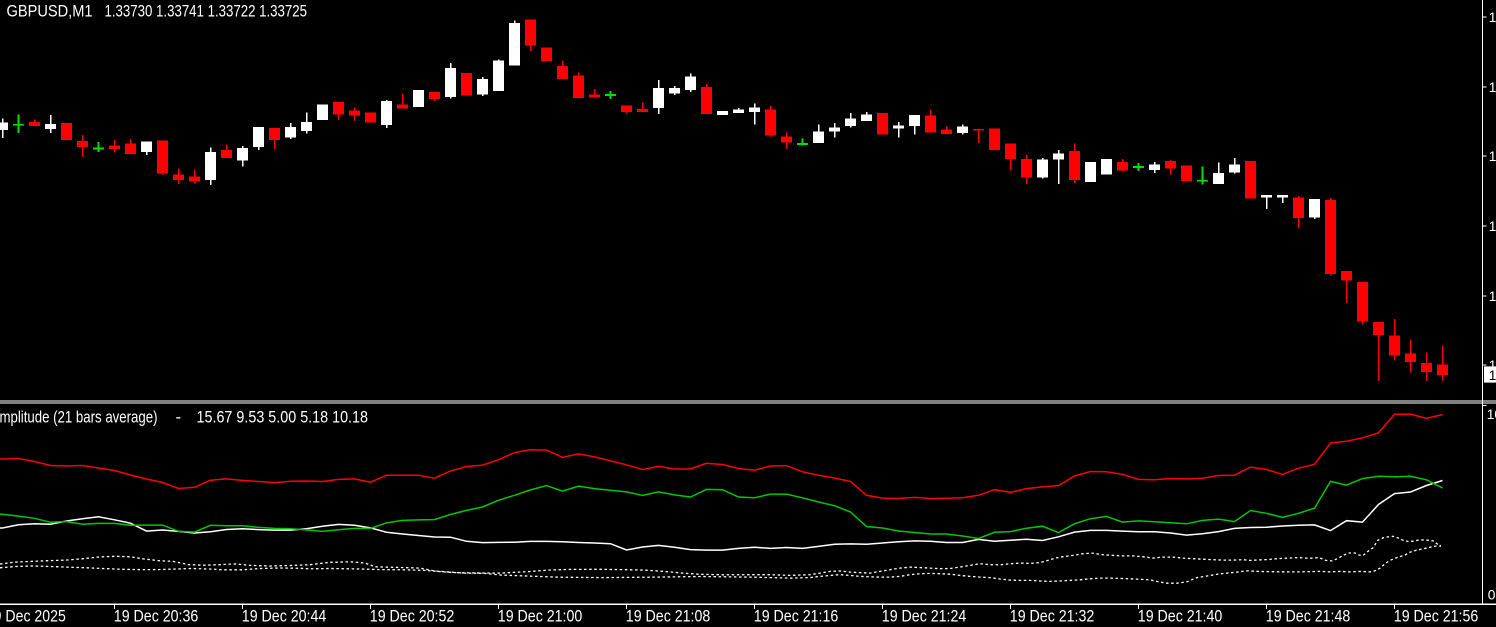 This screenshot has width=1496, height=627. What do you see at coordinates (50, 12) in the screenshot?
I see `svg-text: GBPUSD,M1` at bounding box center [50, 12].